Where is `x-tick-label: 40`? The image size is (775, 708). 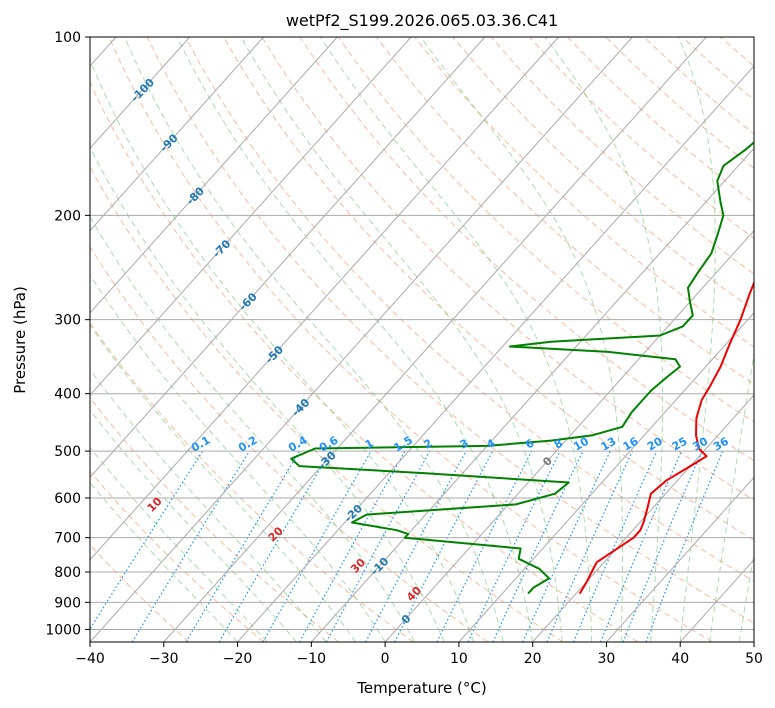
x-tick-label: 40 is located at coordinates (680, 659).